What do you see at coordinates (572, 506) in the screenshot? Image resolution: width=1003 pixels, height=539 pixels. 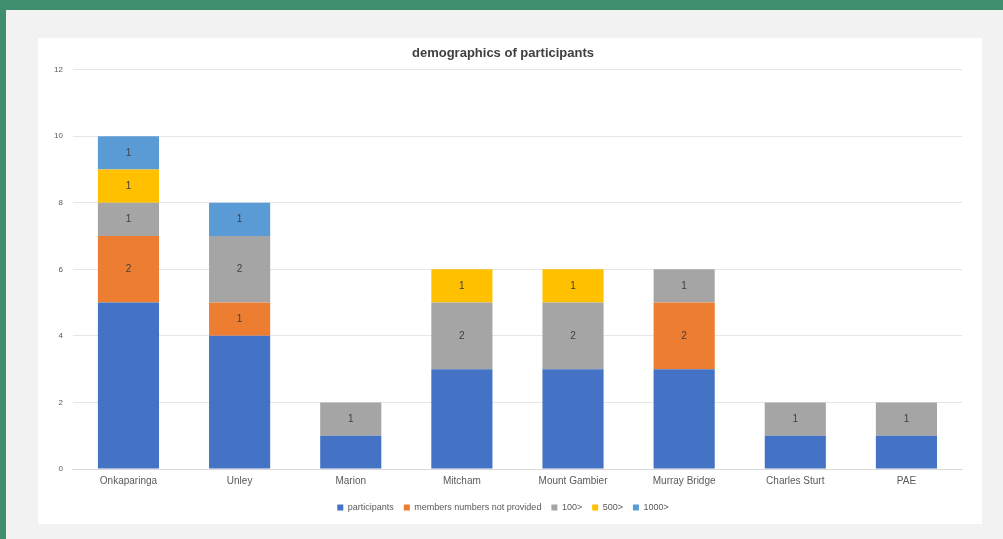 I see `legend-label: 100>` at bounding box center [572, 506].